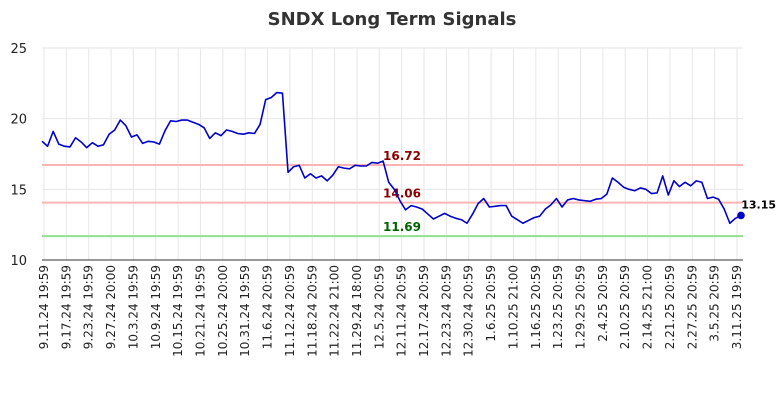  I want to click on signal-line-label: 11.69, so click(402, 227).